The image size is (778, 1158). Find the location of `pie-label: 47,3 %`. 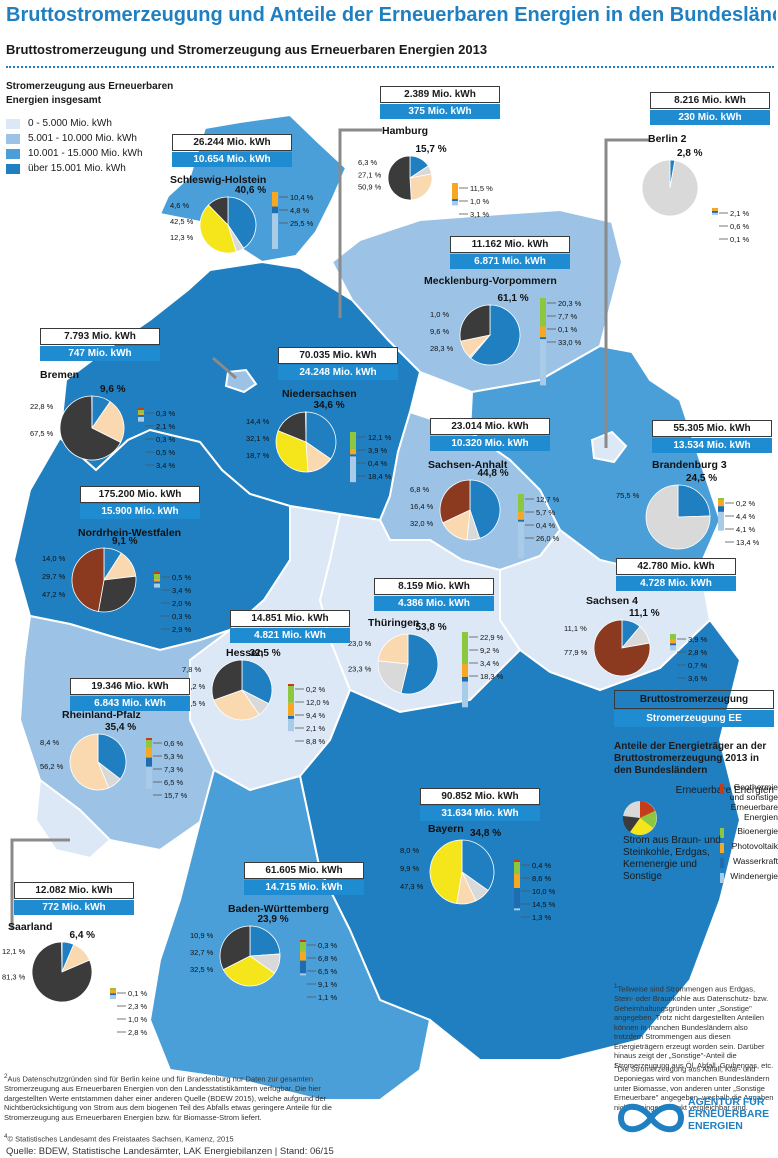

pie-label: 47,3 % is located at coordinates (412, 886).